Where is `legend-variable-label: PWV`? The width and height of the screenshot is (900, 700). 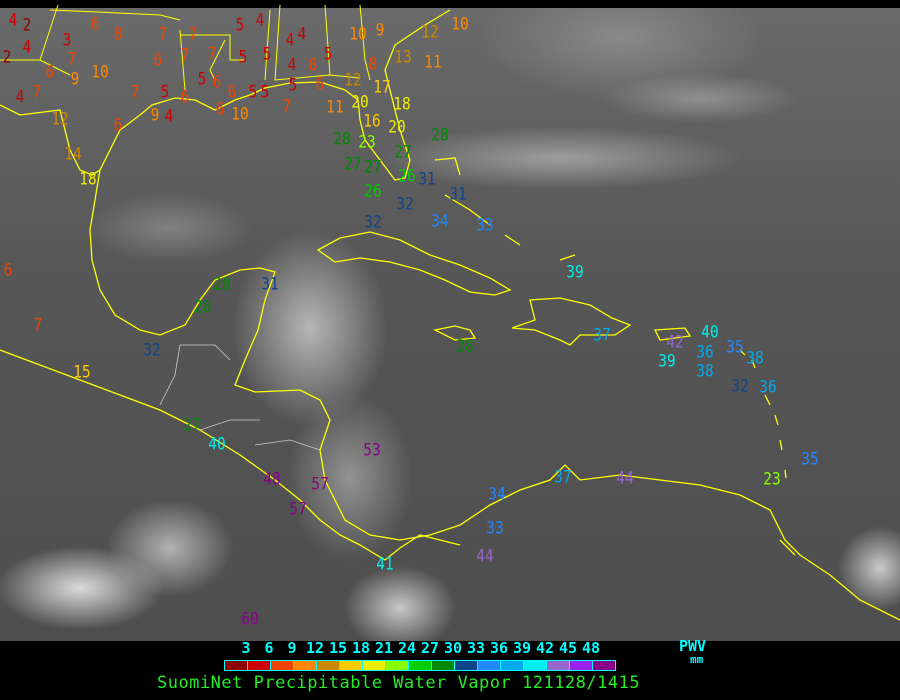
legend-variable-label: PWV is located at coordinates (693, 646).